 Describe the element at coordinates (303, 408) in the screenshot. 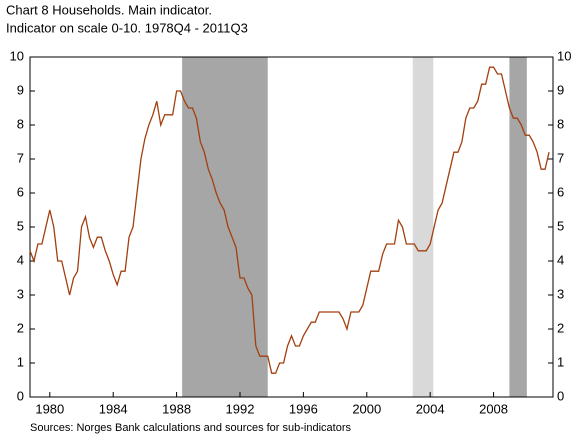

I see `x-tick-label: 1996` at that location.